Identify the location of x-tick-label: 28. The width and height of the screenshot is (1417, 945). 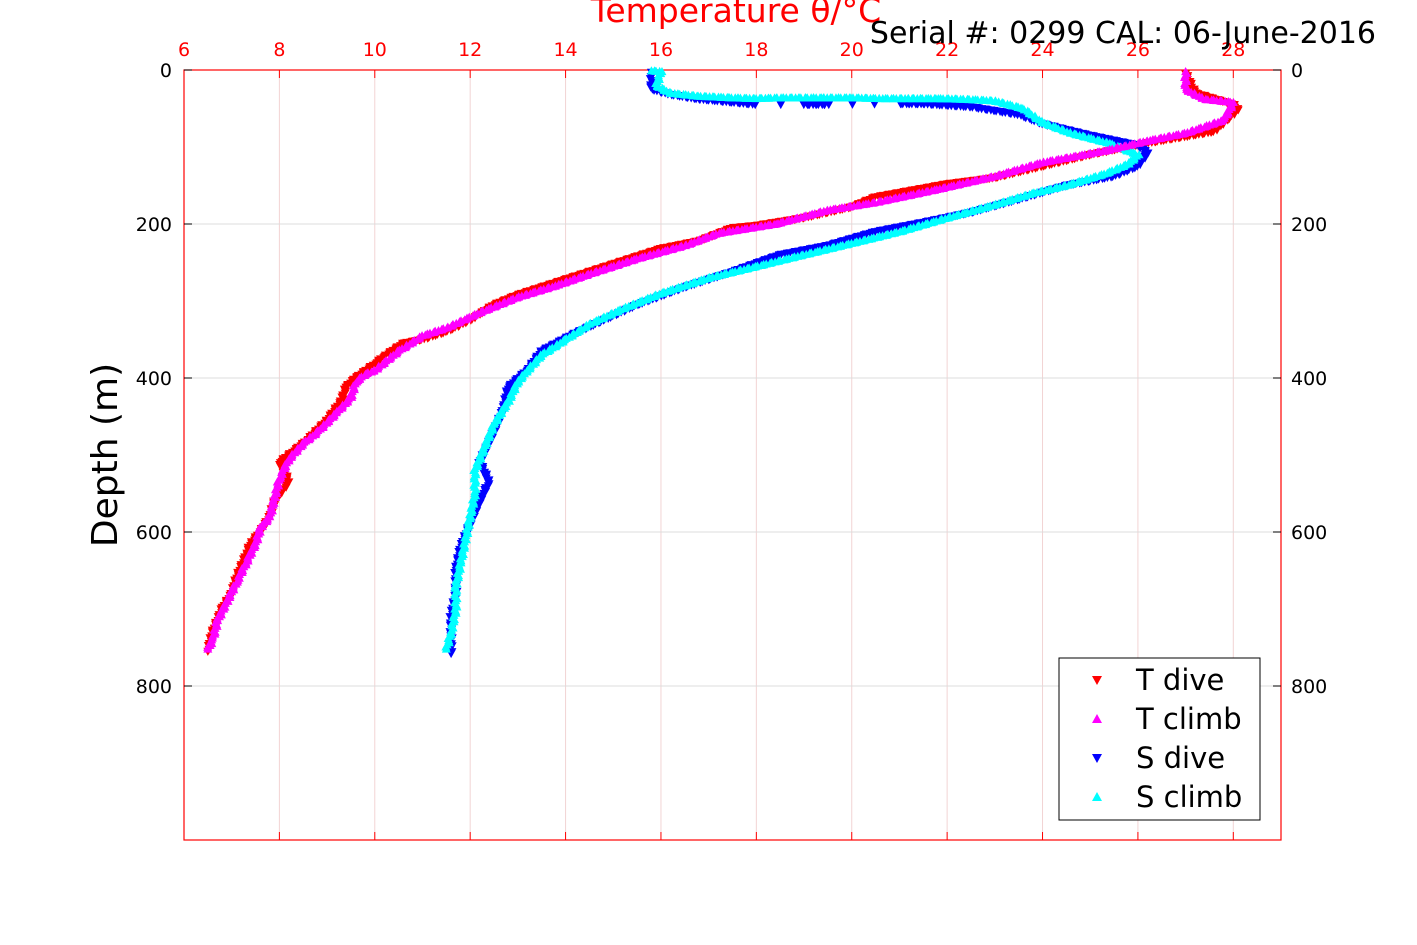
(1233, 50).